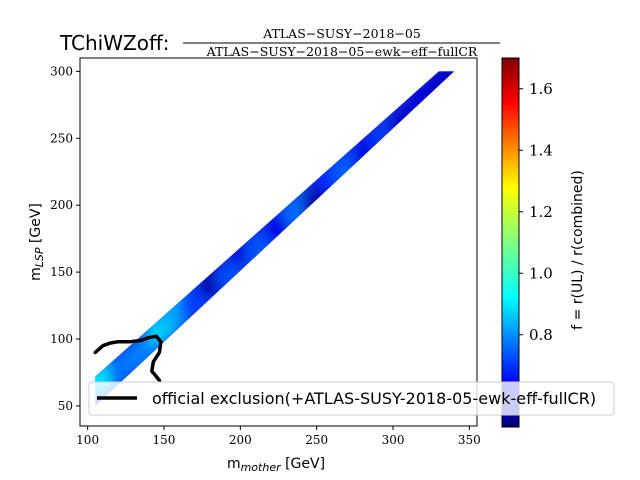 The image size is (640, 480). Describe the element at coordinates (114, 43) in the screenshot. I see `chart-title: TChiWZoff:` at that location.